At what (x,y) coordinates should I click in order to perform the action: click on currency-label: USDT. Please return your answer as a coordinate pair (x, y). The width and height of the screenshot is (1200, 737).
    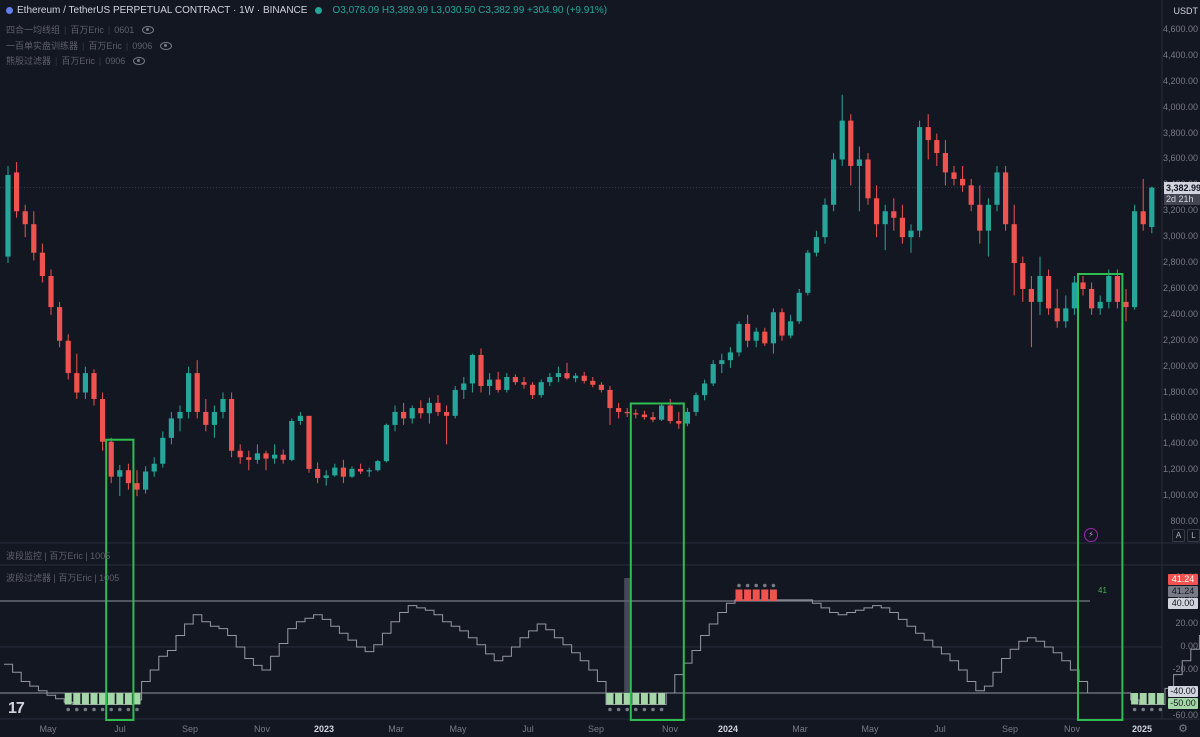
    Looking at the image, I should click on (1186, 11).